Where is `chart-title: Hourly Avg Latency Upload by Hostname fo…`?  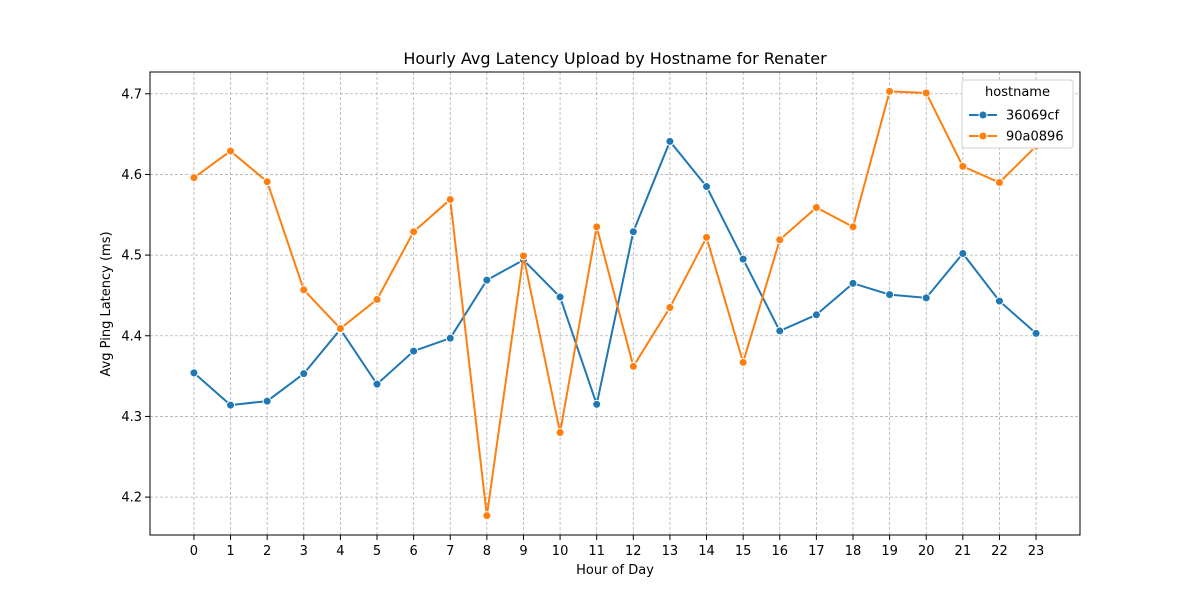
chart-title: Hourly Avg Latency Upload by Hostname fo… is located at coordinates (615, 58).